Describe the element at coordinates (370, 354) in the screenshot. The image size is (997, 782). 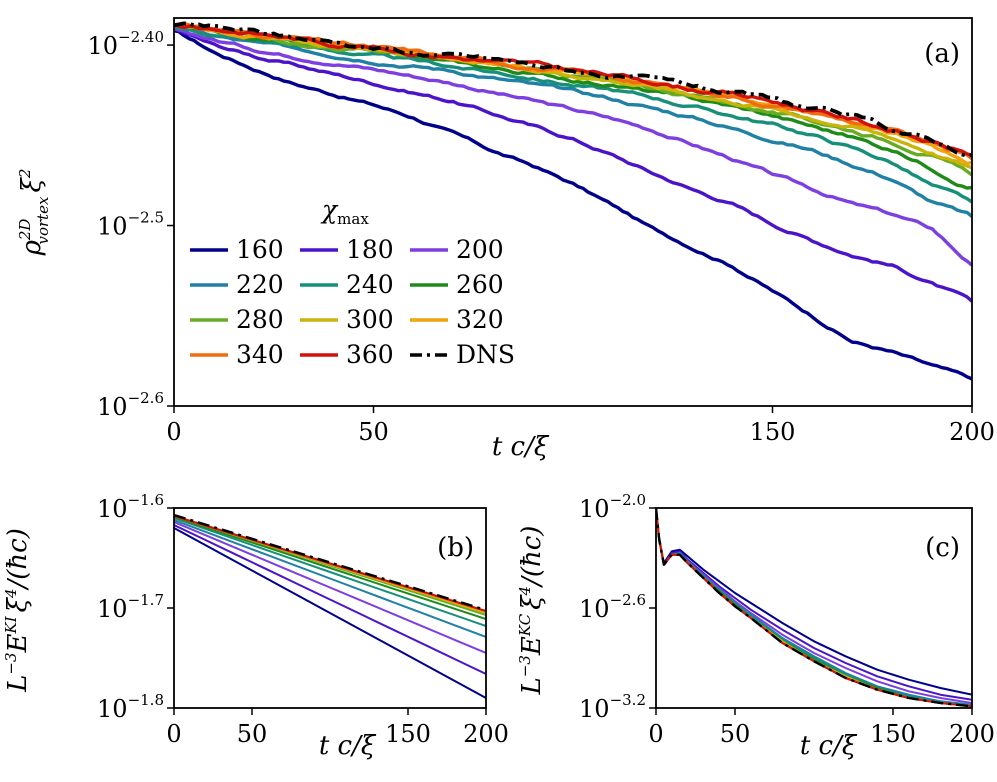
I see `legend-label-360: 360` at that location.